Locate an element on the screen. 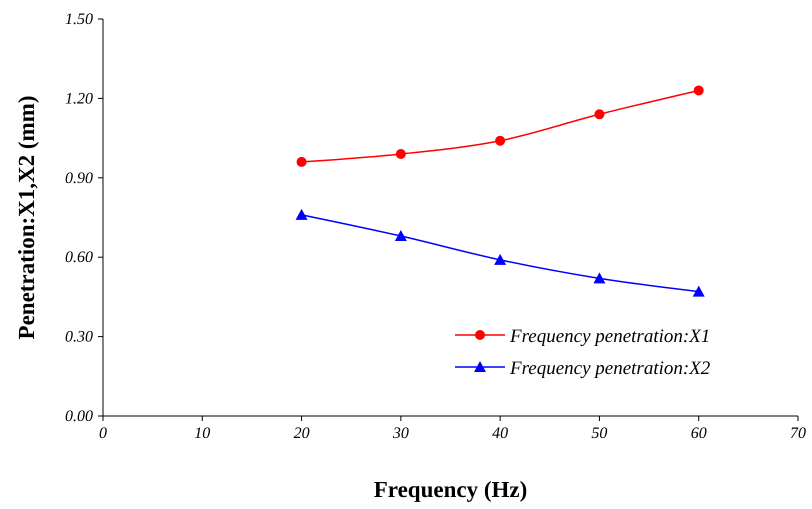 The height and width of the screenshot is (509, 812). y-tick-label: 0.60 is located at coordinates (79, 257).